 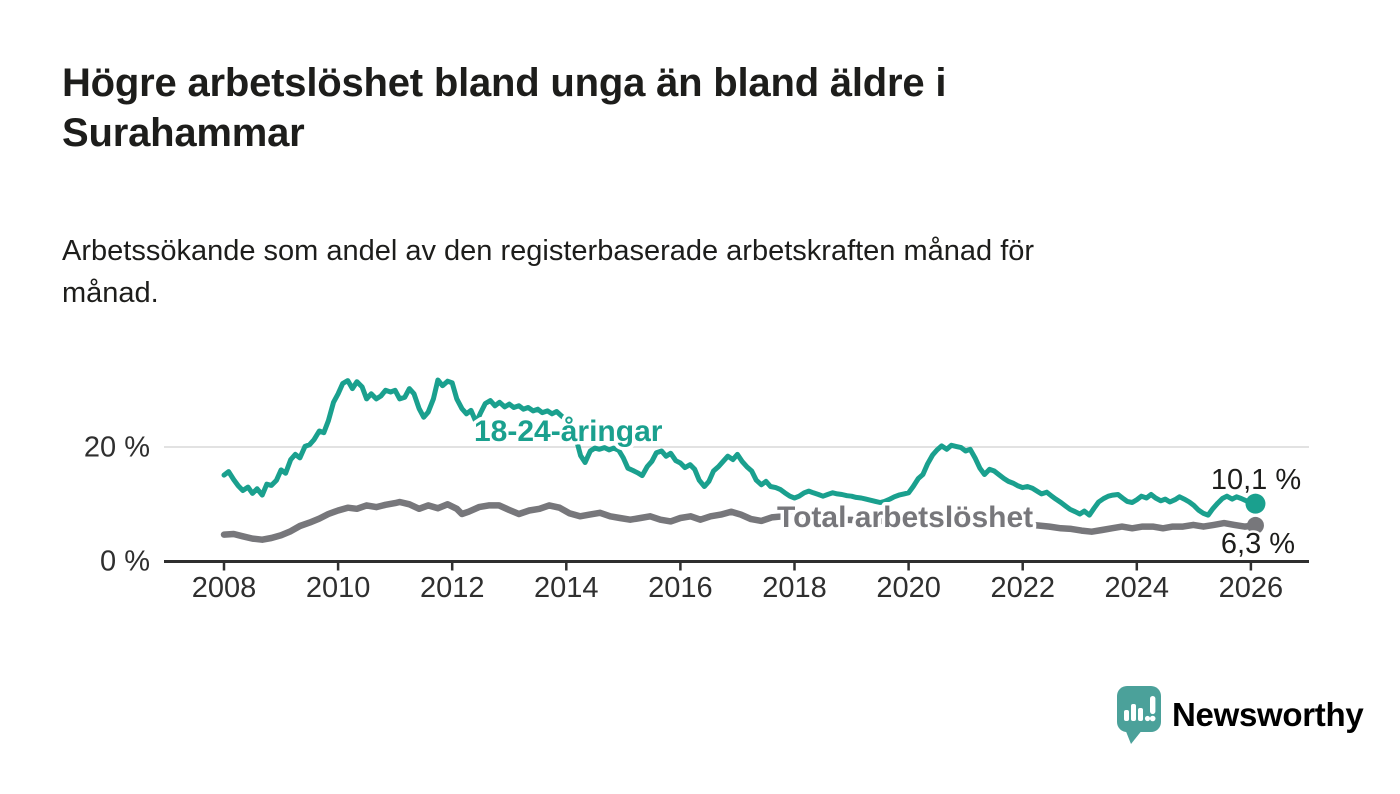 I want to click on y-tick-label: 0 %, so click(x=125, y=562).